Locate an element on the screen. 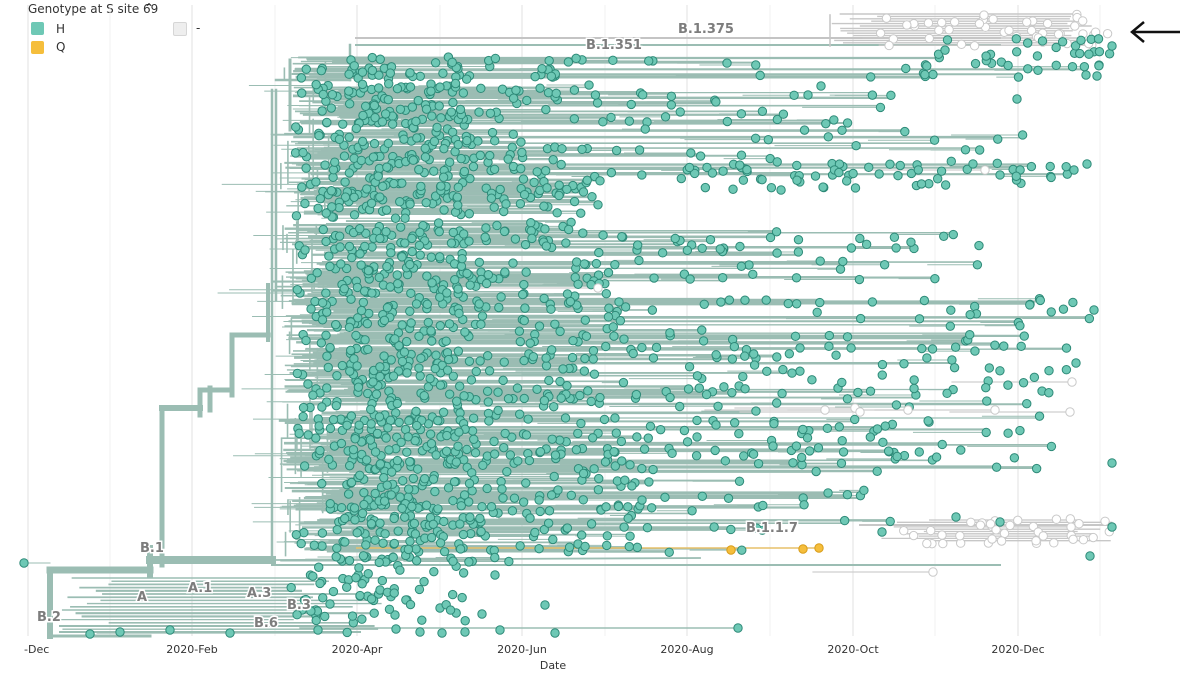  legend-swatch-q is located at coordinates (37, 47).